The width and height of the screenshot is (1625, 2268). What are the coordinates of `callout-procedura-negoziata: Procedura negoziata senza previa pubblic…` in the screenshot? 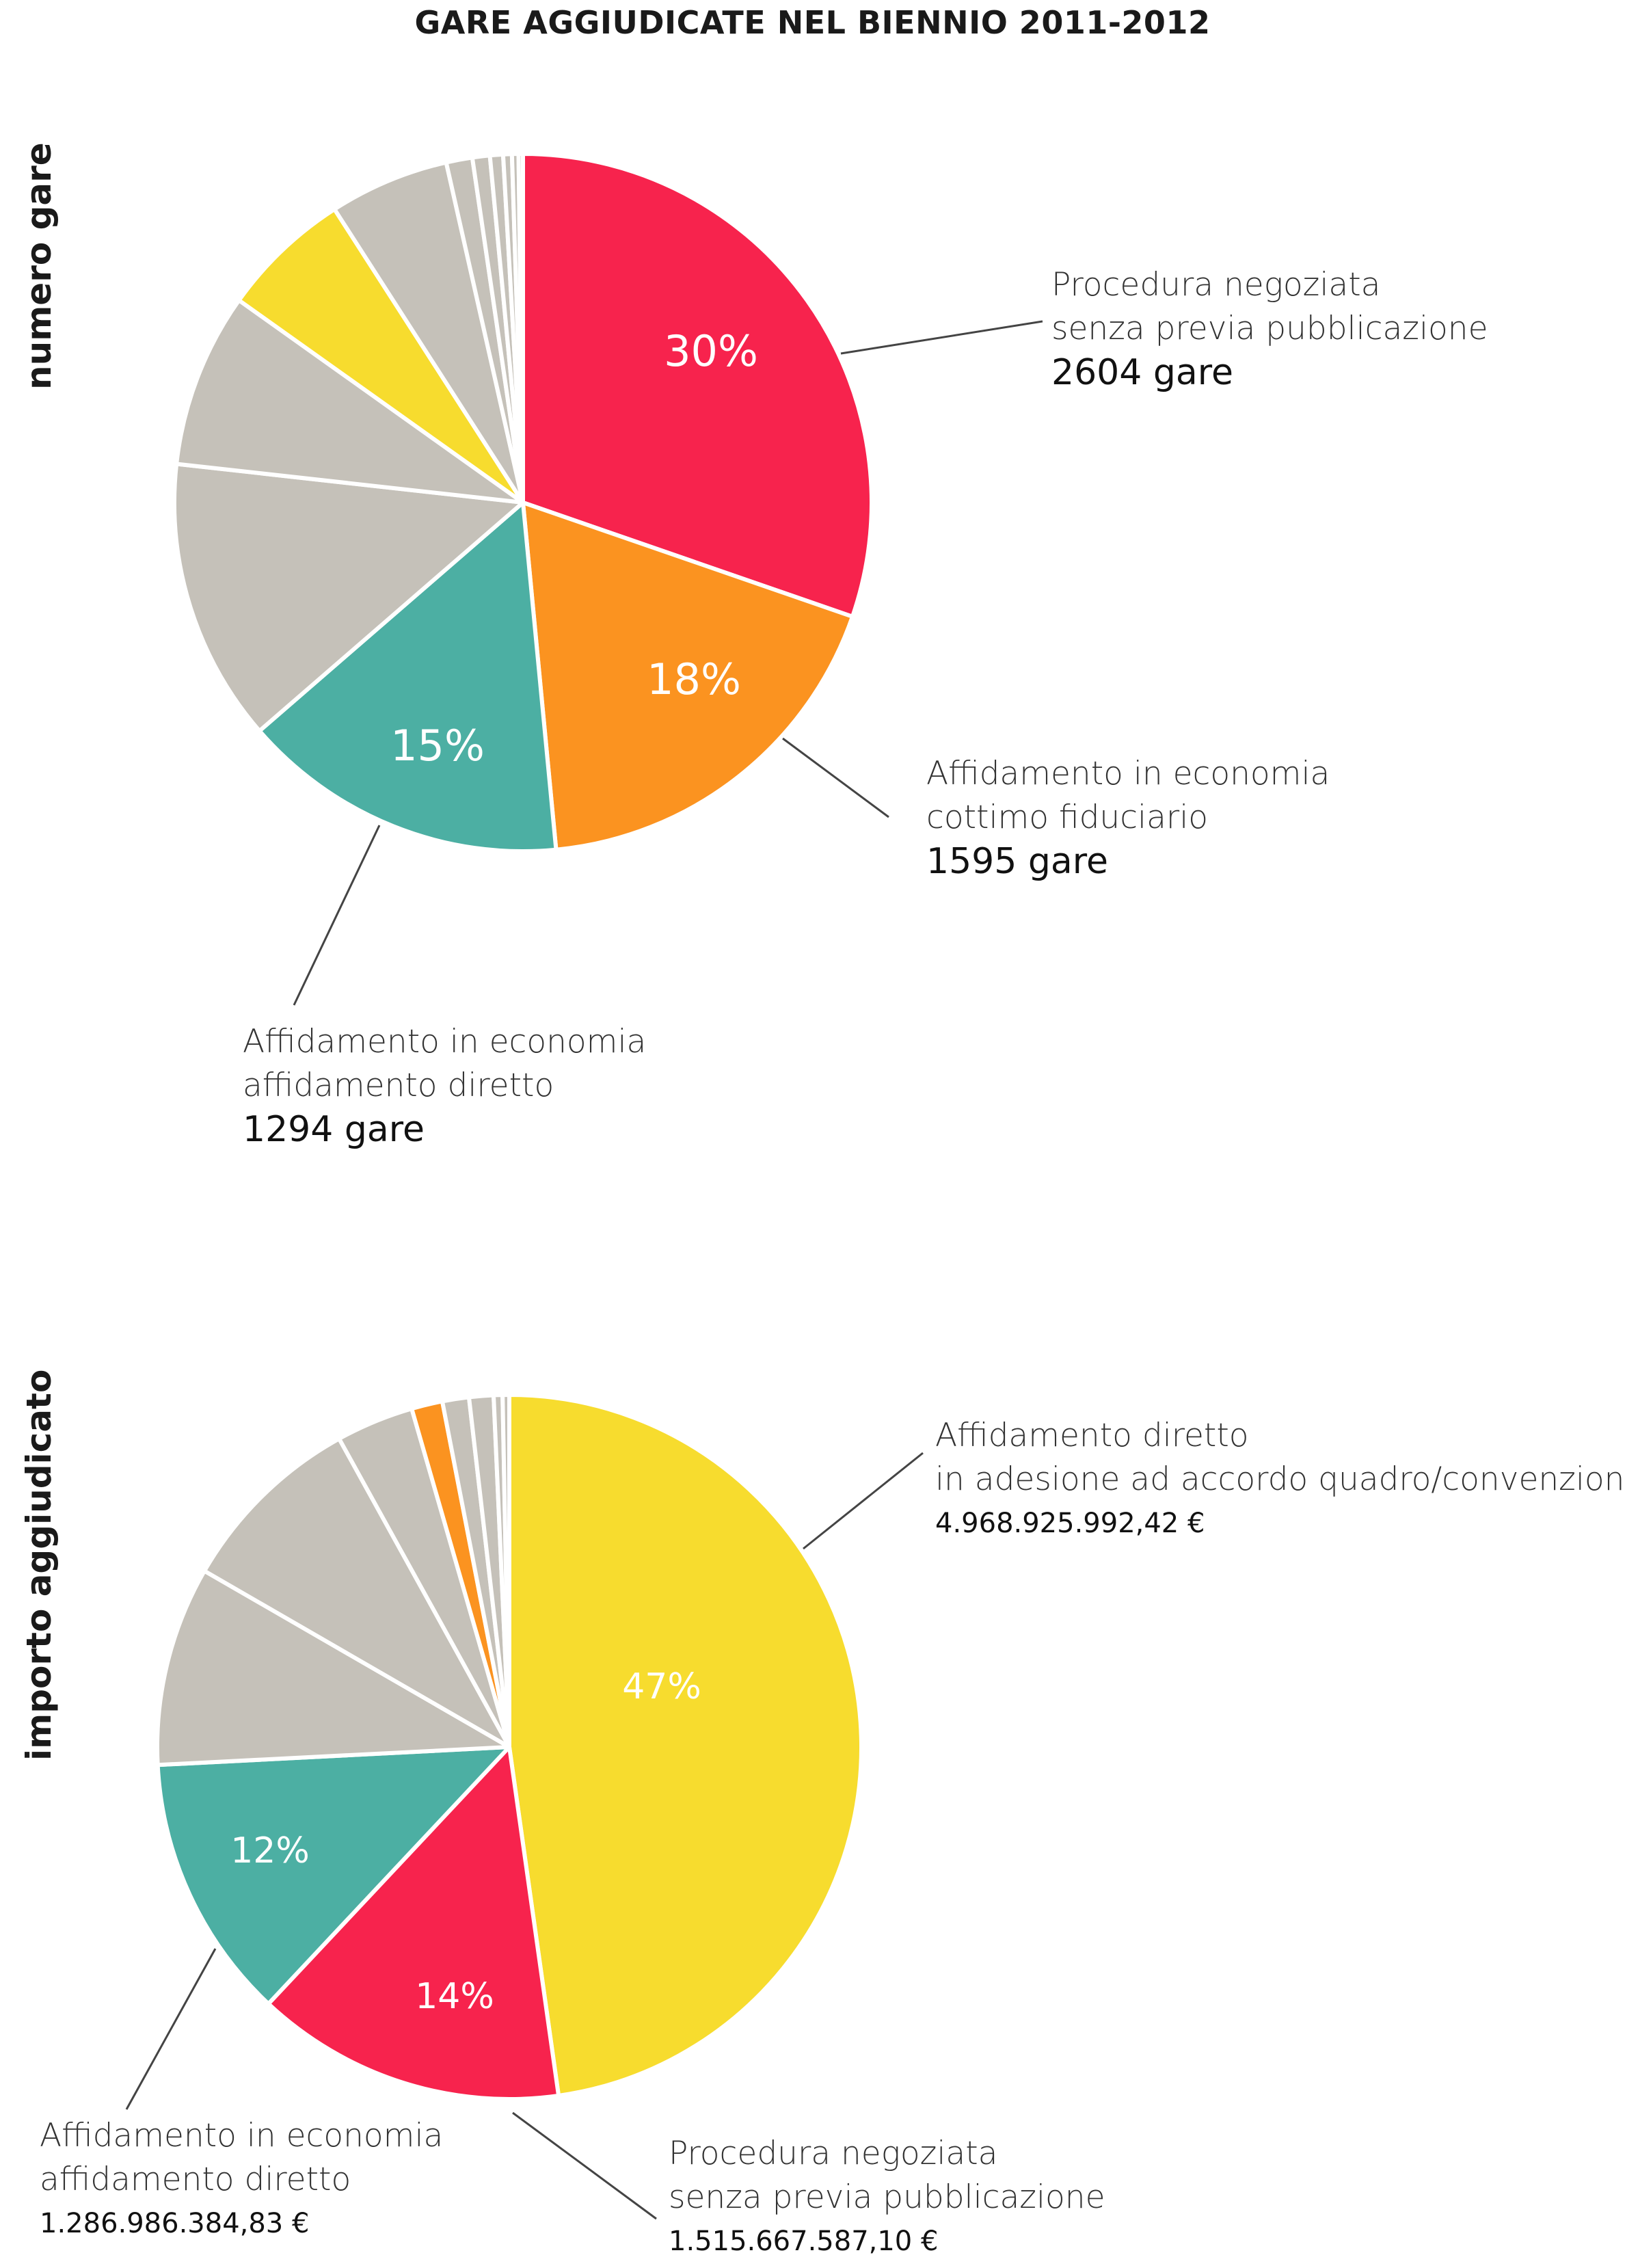 It's located at (1269, 329).